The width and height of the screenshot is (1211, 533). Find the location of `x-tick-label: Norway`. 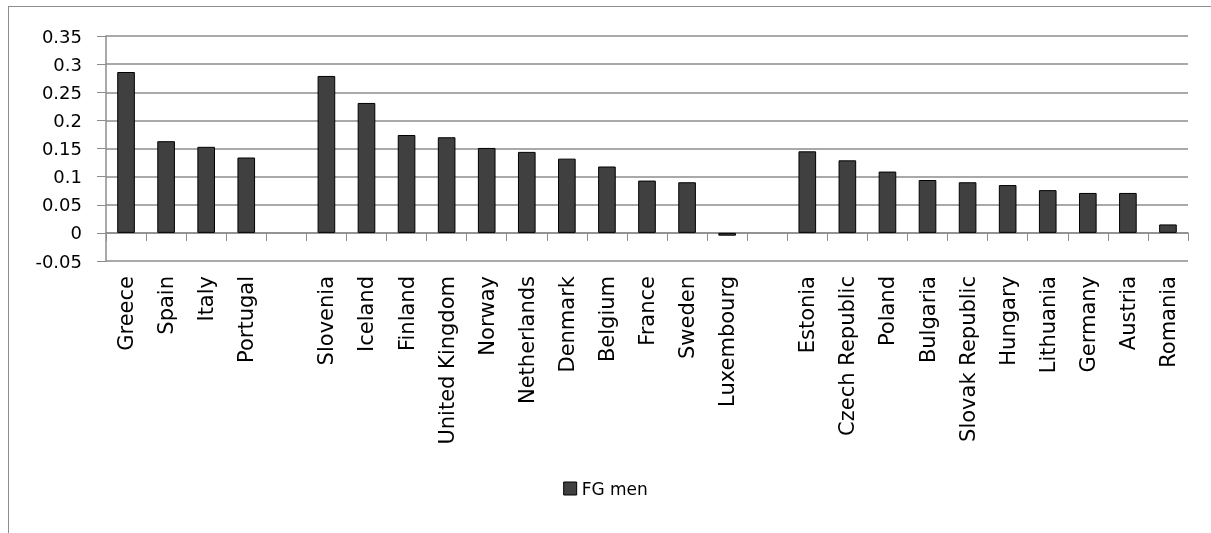

x-tick-label: Norway is located at coordinates (486, 316).